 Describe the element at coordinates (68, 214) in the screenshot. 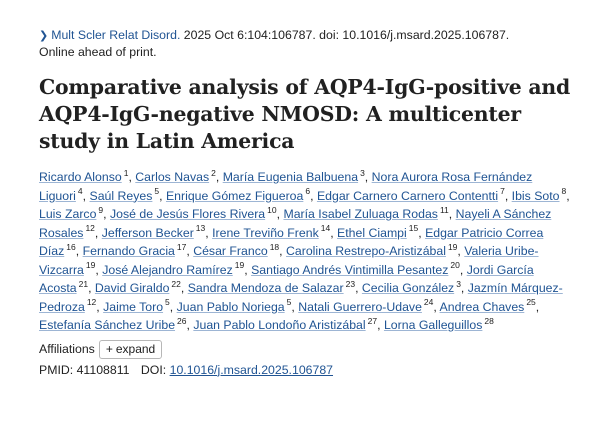

I see `author-link: Luis Zarco` at that location.